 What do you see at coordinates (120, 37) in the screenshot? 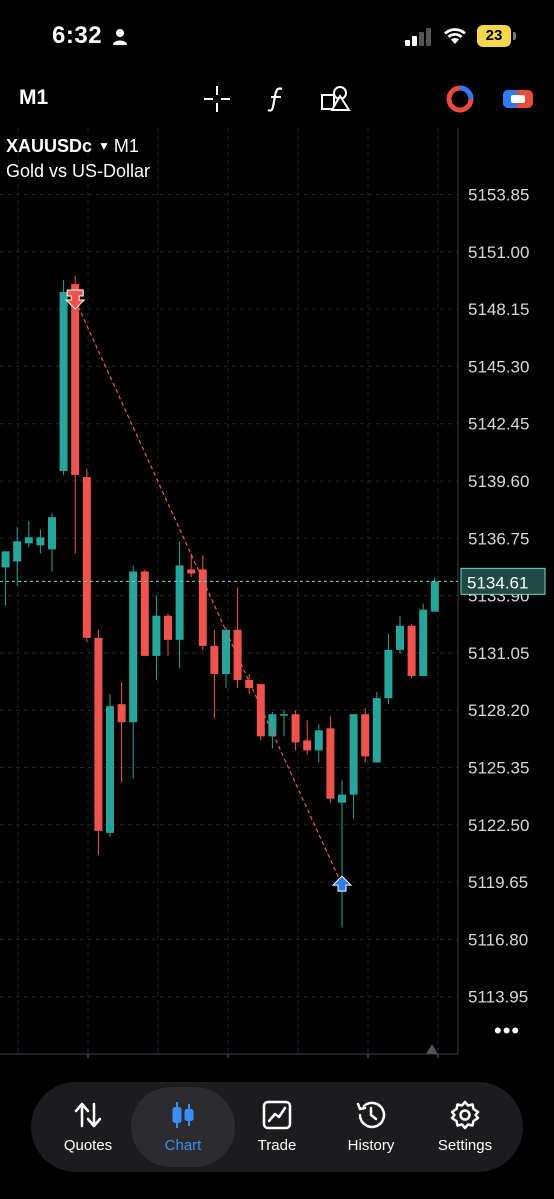
I see `person-icon` at bounding box center [120, 37].